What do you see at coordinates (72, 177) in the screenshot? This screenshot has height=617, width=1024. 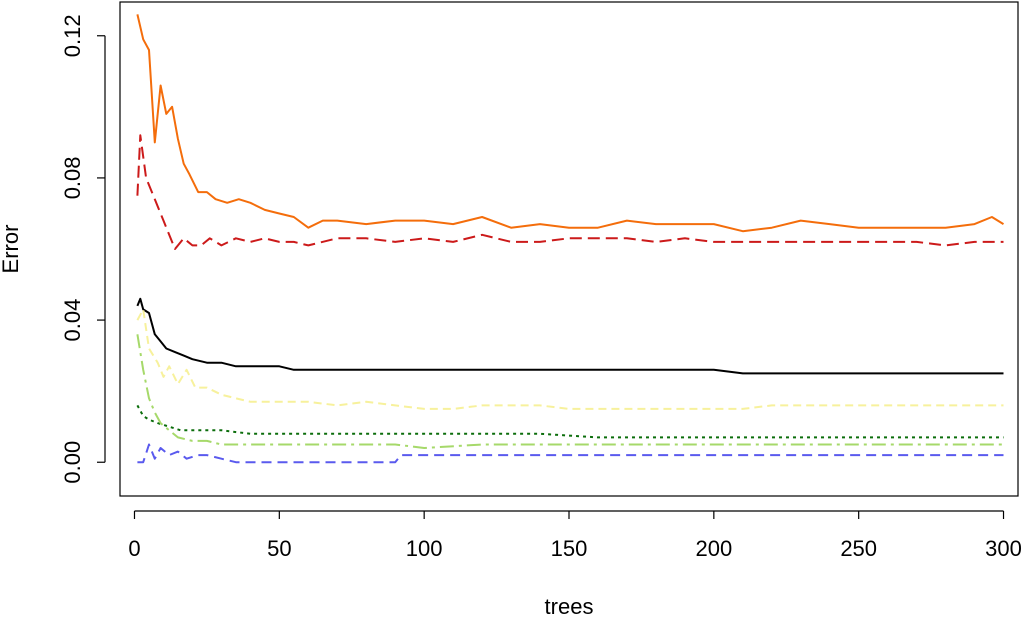 I see `y-tick-label: 0.08` at bounding box center [72, 177].